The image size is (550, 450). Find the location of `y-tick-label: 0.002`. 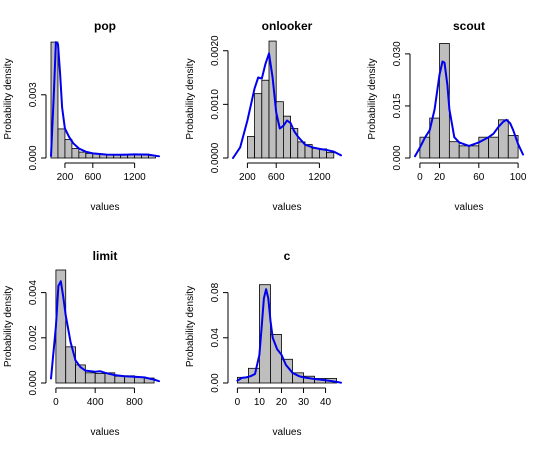

y-tick-label: 0.002 is located at coordinates (33, 337).